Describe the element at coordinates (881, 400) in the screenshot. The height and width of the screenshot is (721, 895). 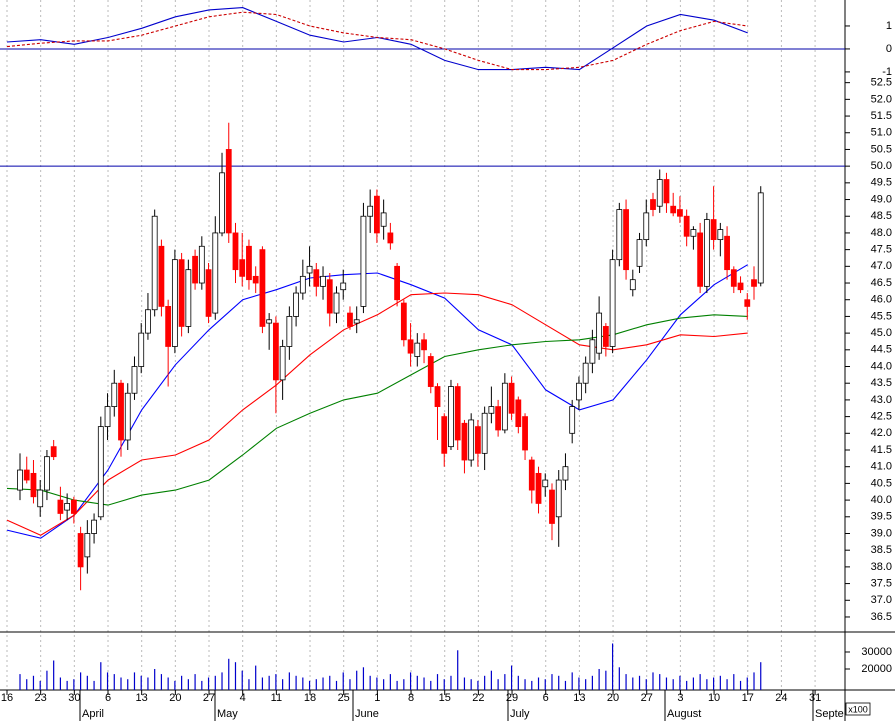
I see `y-tick-label: 43.0` at that location.